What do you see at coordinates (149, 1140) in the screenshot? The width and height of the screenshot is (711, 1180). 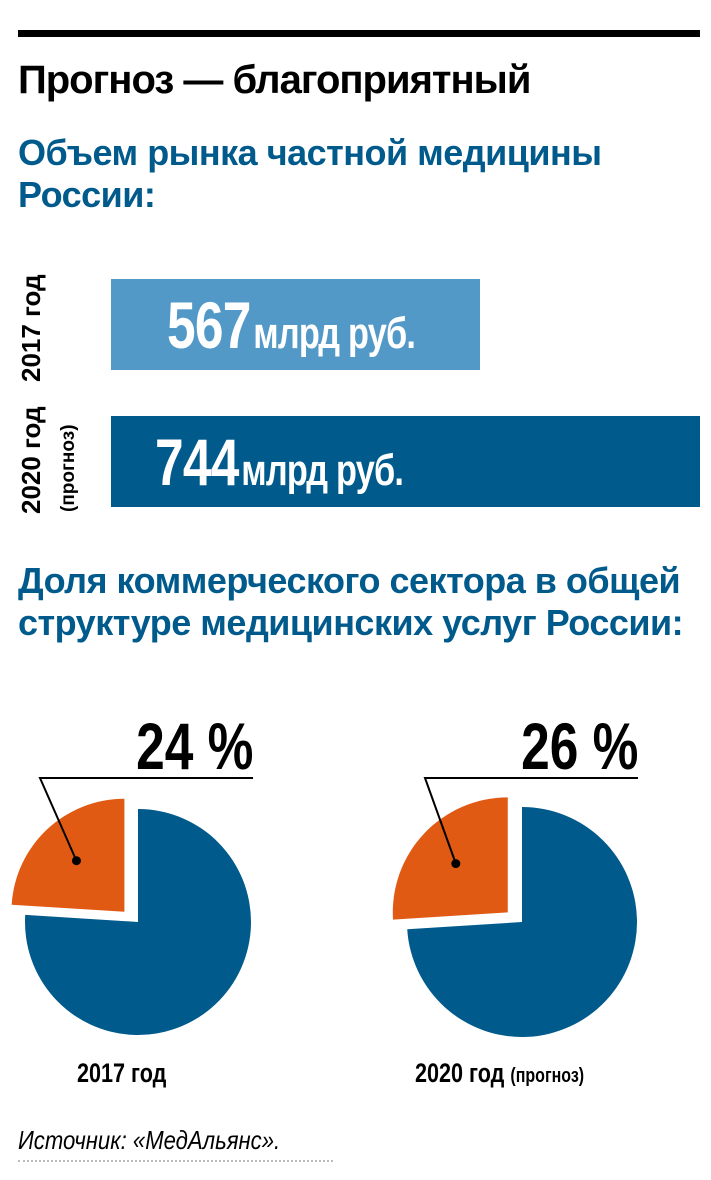 I see `source-note: Источник: «МедАльянс».` at bounding box center [149, 1140].